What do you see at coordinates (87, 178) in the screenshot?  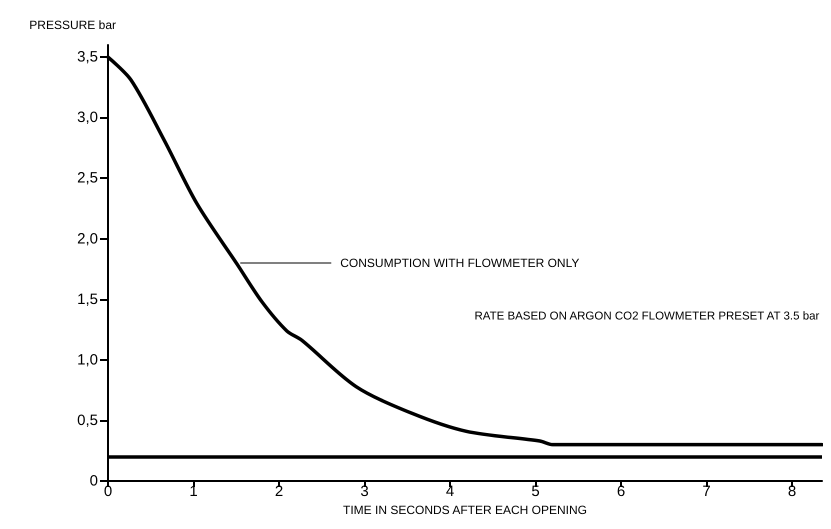 I see `y-tick-label: 2,5` at bounding box center [87, 178].